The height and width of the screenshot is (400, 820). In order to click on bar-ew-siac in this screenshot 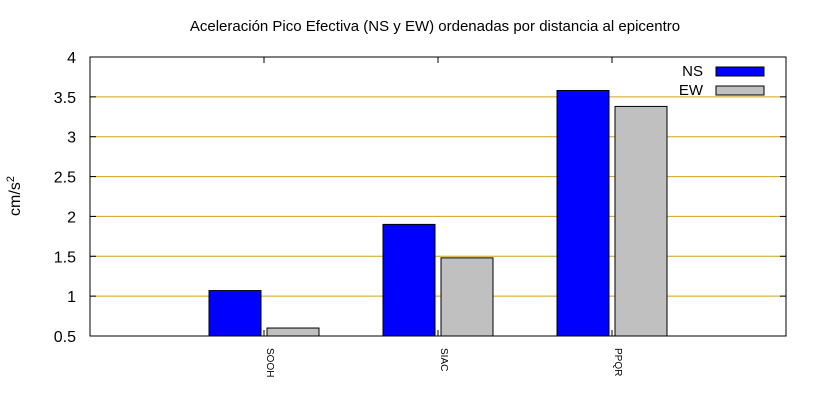, I will do `click(467, 297)`.